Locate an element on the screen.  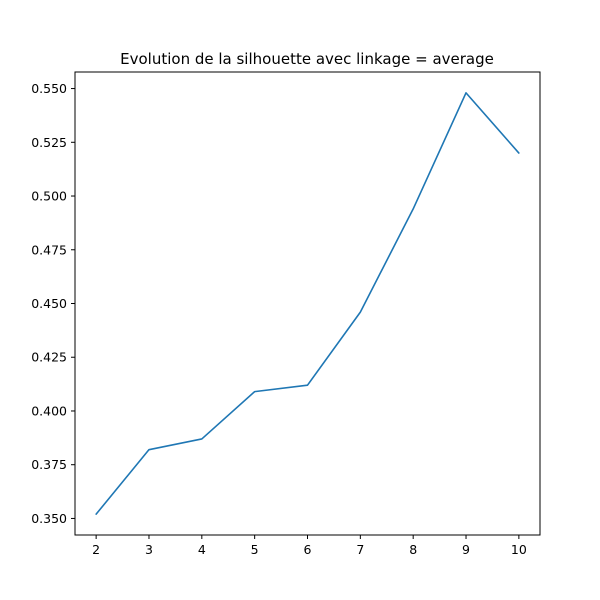
y-tick-label: 0.375 is located at coordinates (49, 464).